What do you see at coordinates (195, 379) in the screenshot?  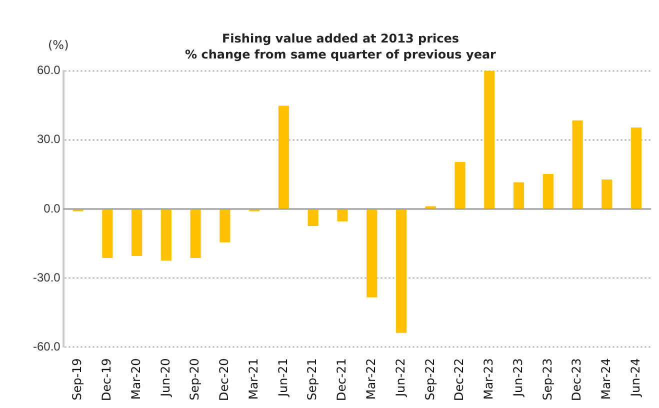 I see `x-tick-label: Sep-20` at bounding box center [195, 379].